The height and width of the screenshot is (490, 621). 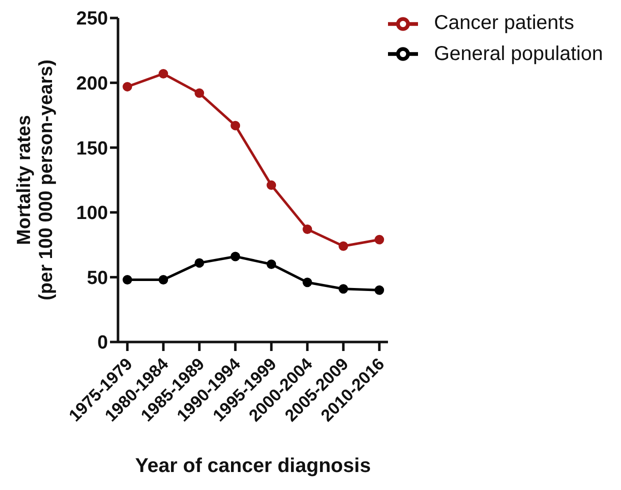 What do you see at coordinates (92, 19) in the screenshot?
I see `y-tick-label: 250` at bounding box center [92, 19].